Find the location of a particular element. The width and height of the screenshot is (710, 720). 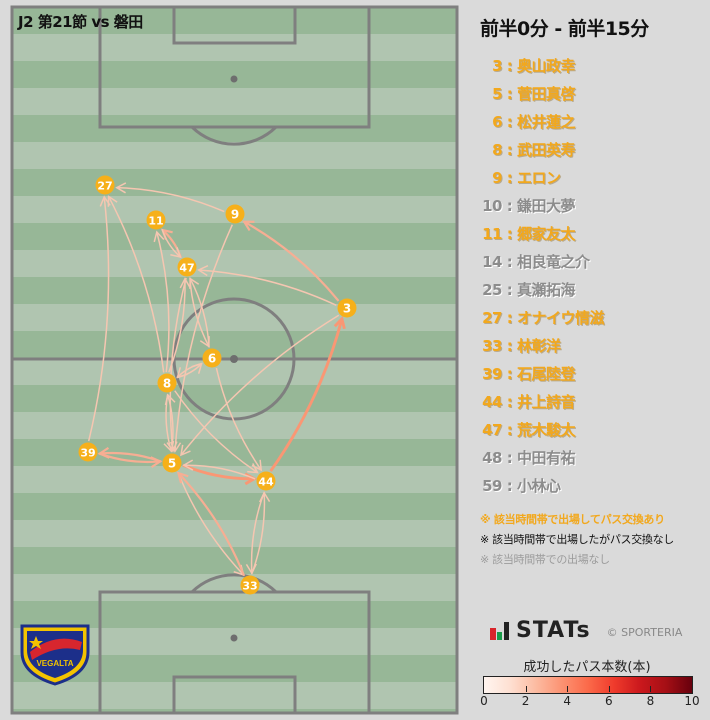

player-number: 3 is located at coordinates (347, 309).